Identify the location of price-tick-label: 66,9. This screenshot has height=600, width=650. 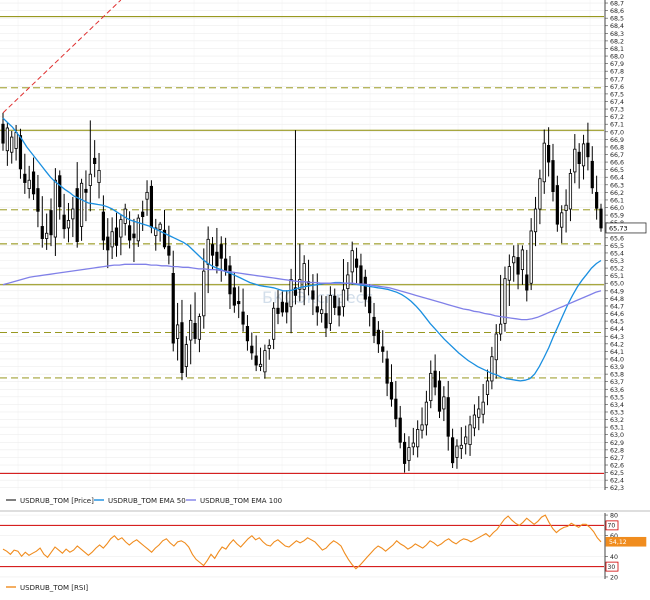
(617, 140).